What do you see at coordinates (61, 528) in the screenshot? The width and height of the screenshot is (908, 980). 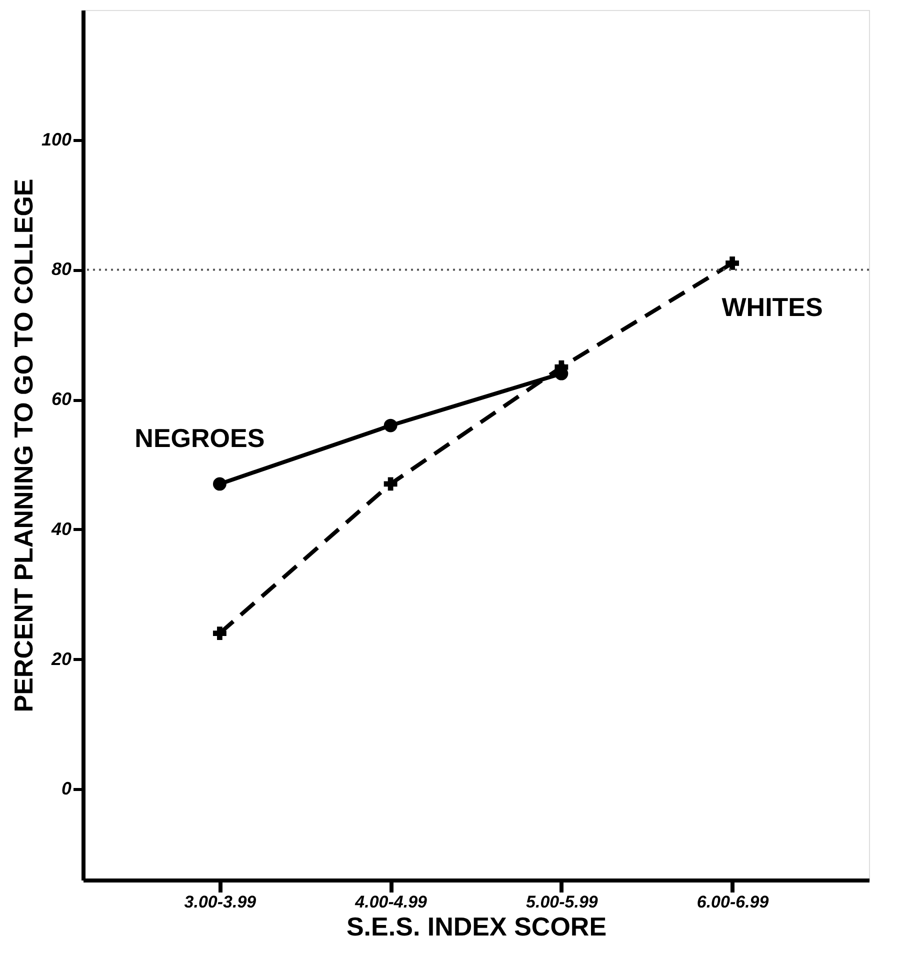 I see `y-tick-label: 40` at bounding box center [61, 528].